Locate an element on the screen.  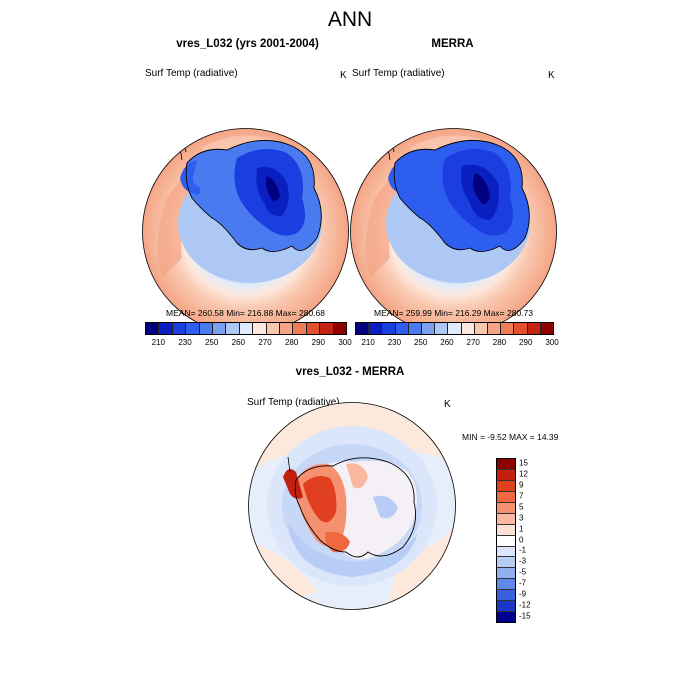
colorbar-tick-label: -1 is located at coordinates (523, 550).